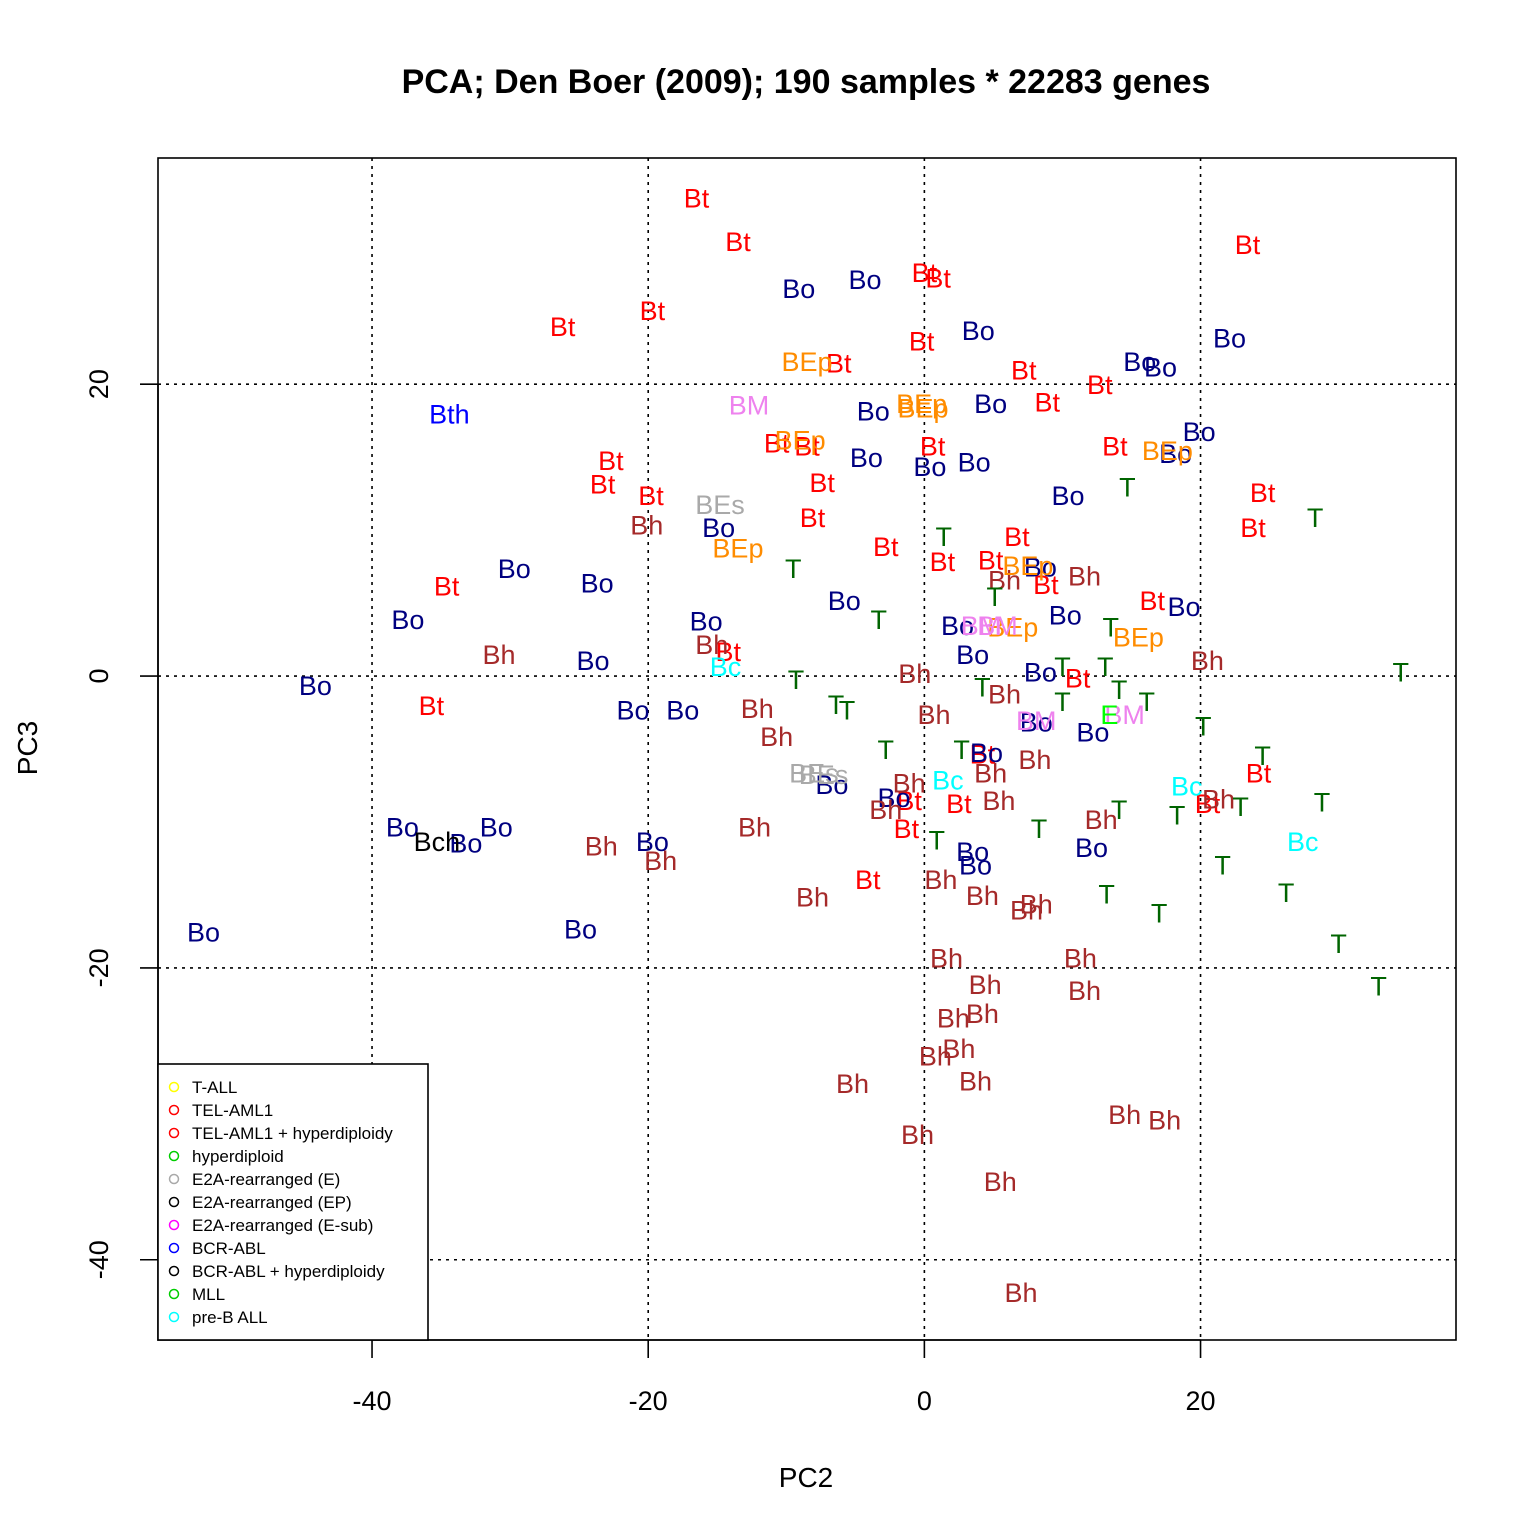 Image resolution: width=1536 pixels, height=1536 pixels. What do you see at coordinates (214, 1087) in the screenshot?
I see `legend-item-label: T-ALL` at bounding box center [214, 1087].